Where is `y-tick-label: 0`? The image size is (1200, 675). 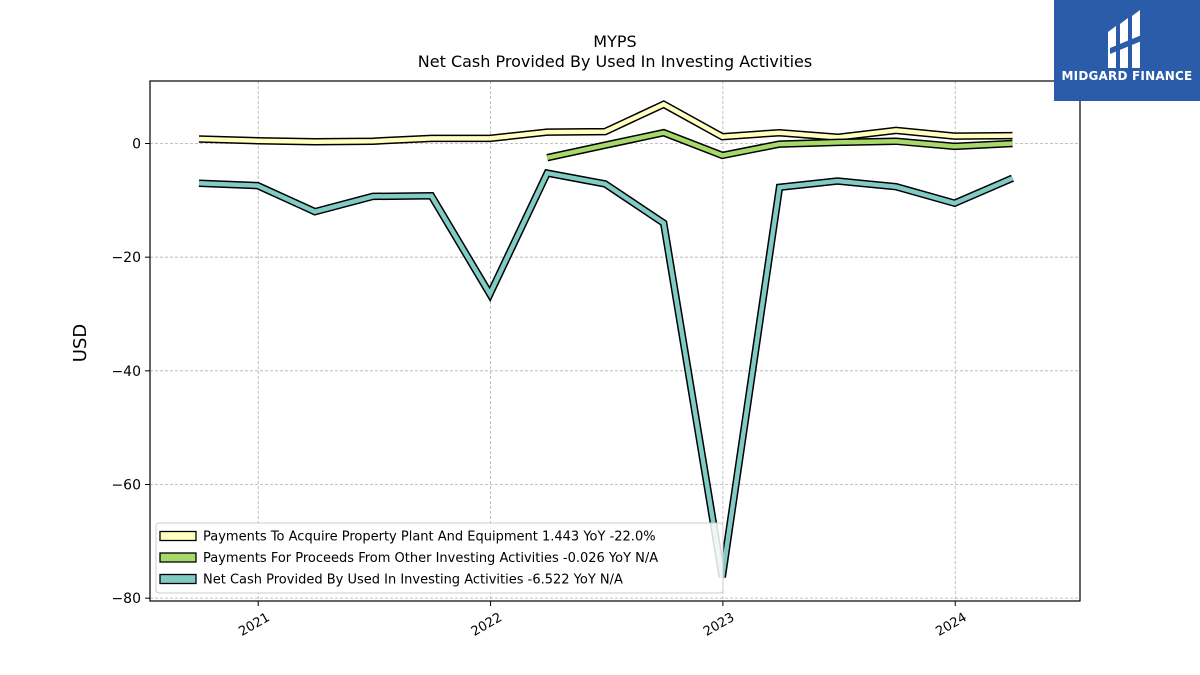 y-tick-label: 0 is located at coordinates (136, 145).